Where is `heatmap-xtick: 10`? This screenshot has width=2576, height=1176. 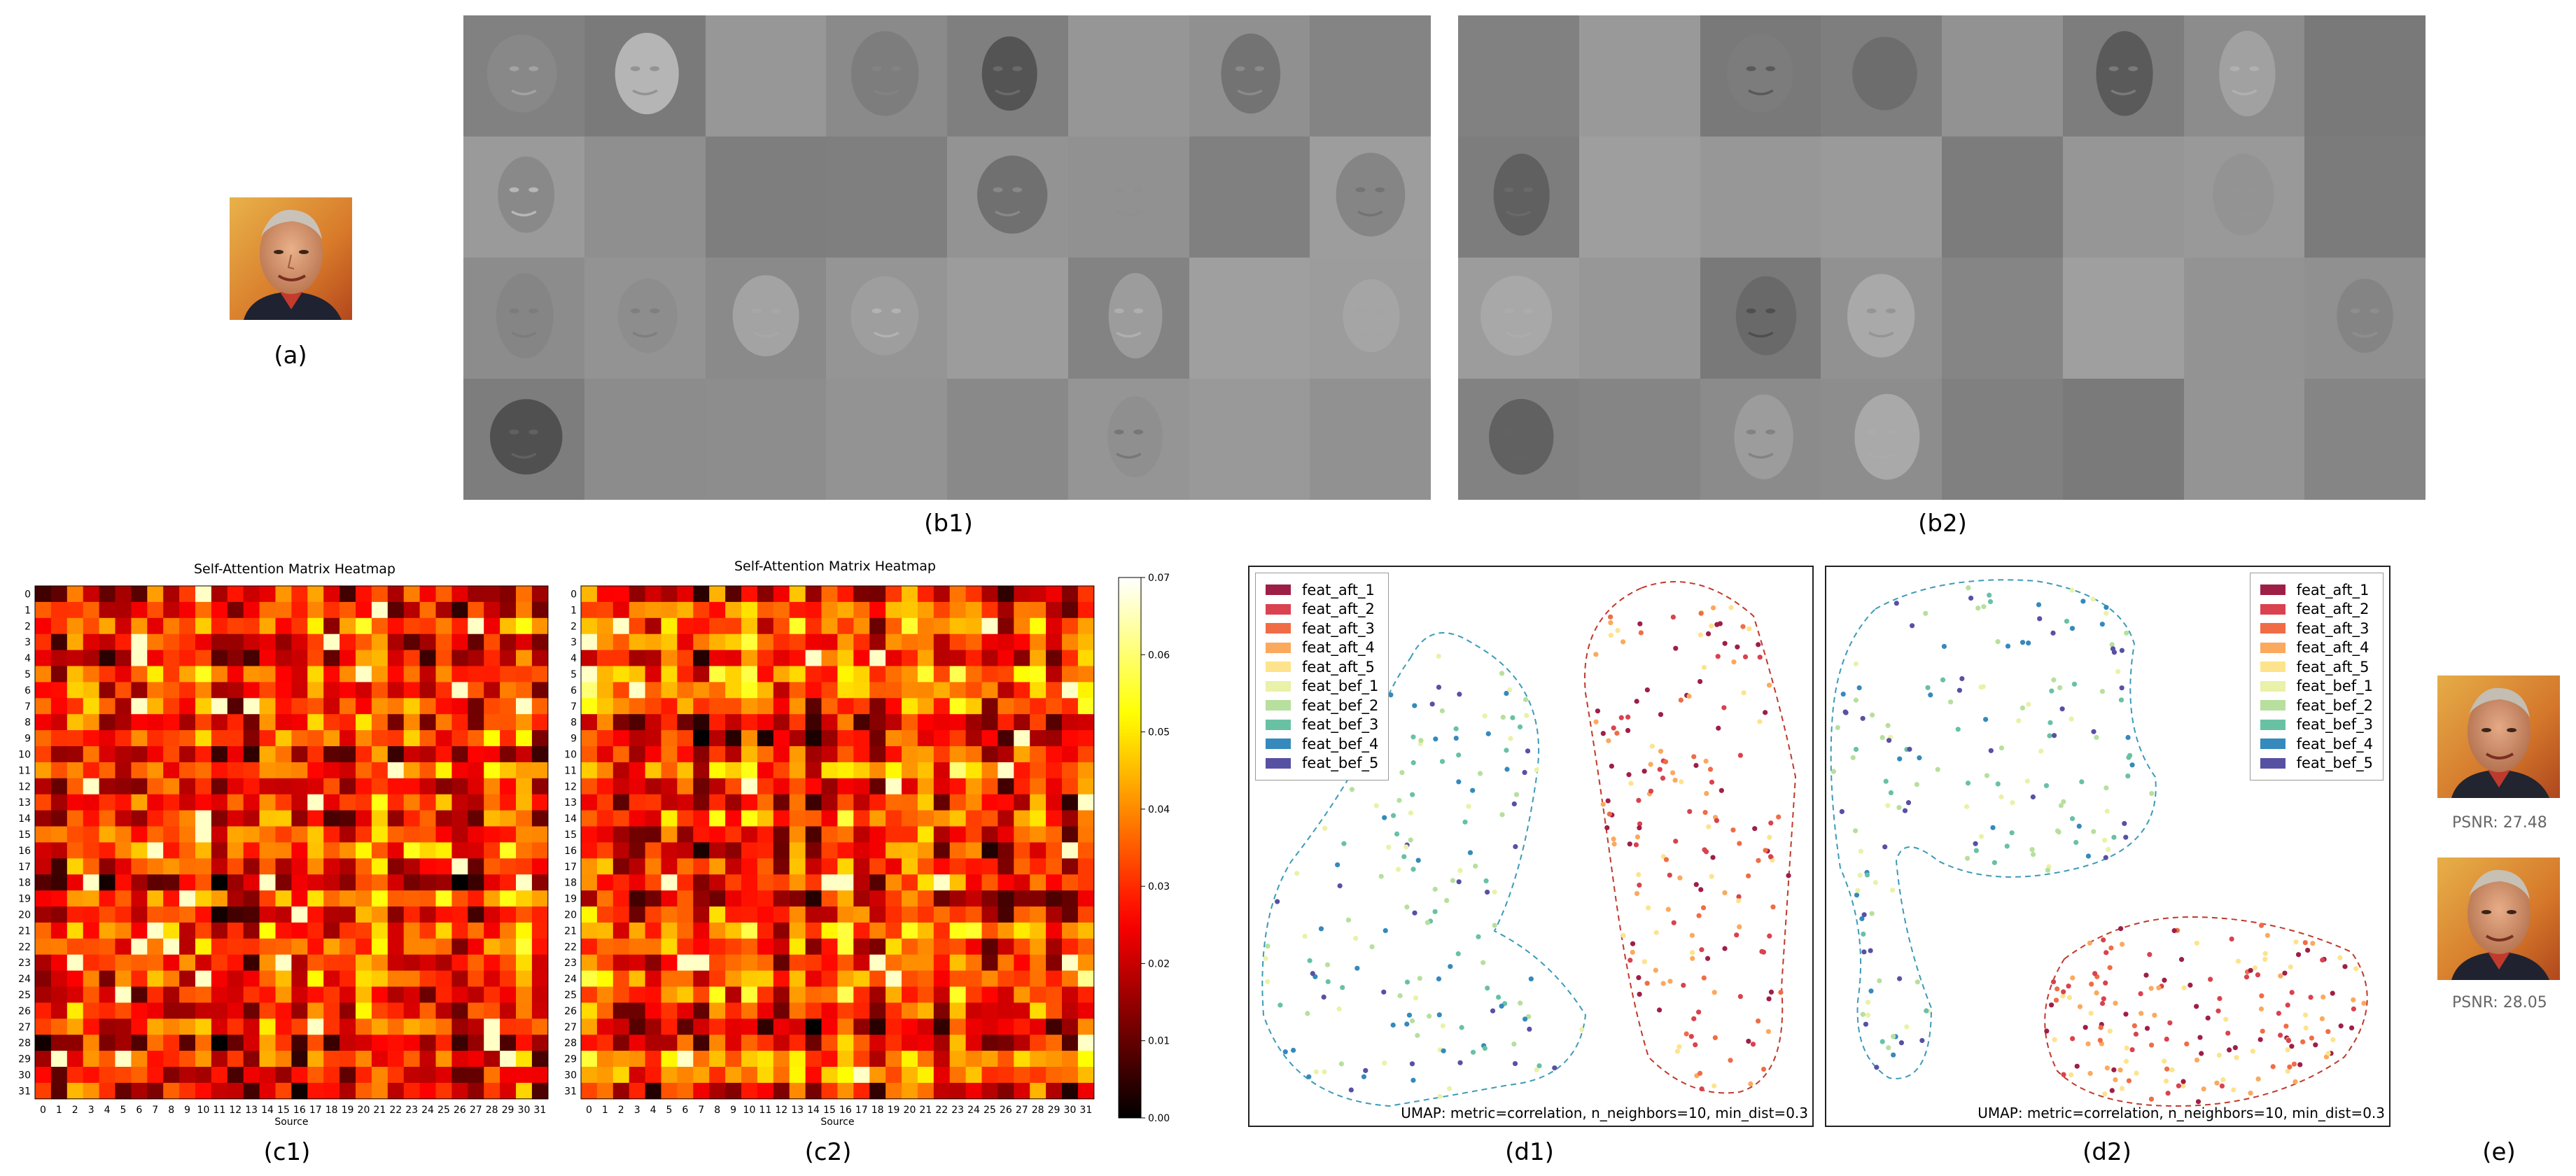
heatmap-xtick: 10 is located at coordinates (749, 1110).